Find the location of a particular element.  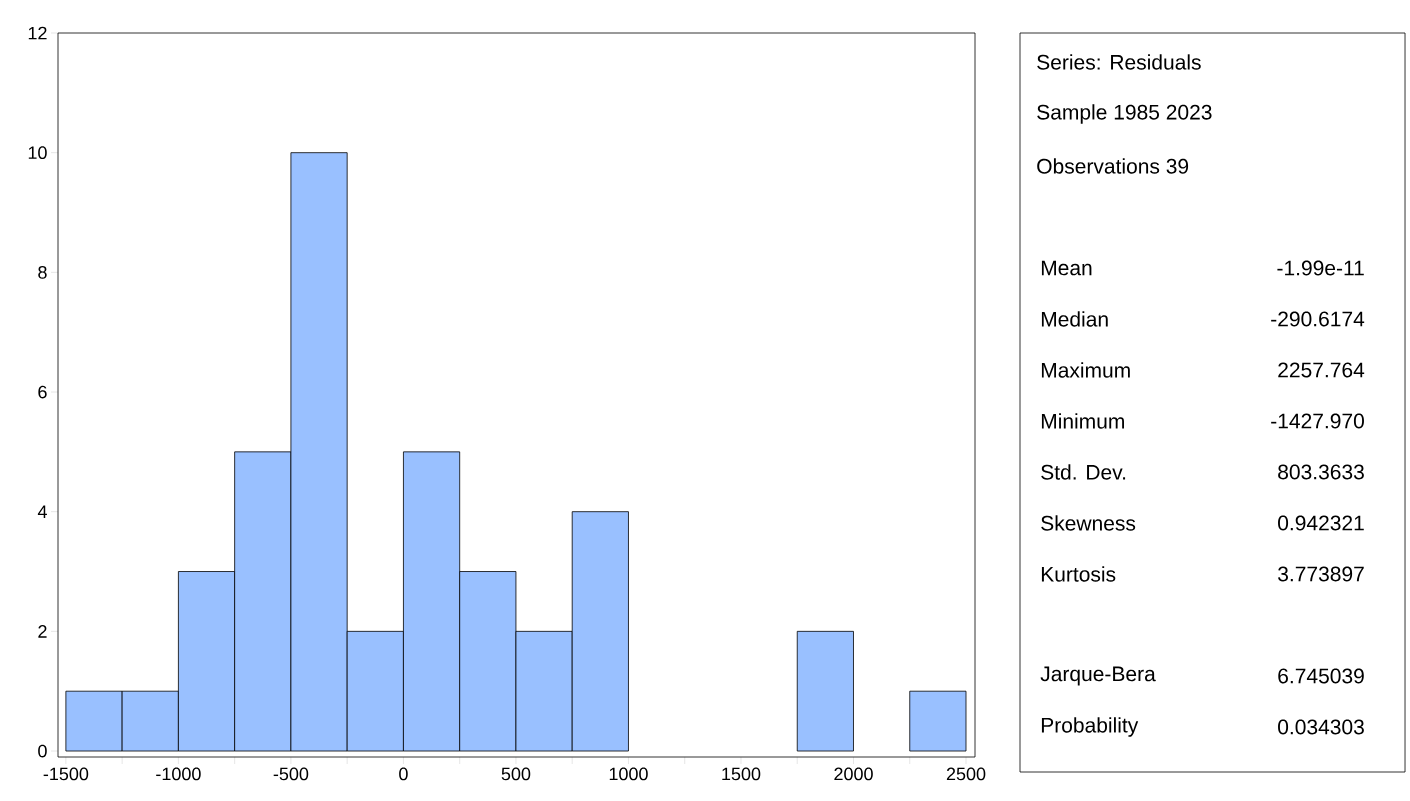

y-tick-label: 0 is located at coordinates (42, 751).